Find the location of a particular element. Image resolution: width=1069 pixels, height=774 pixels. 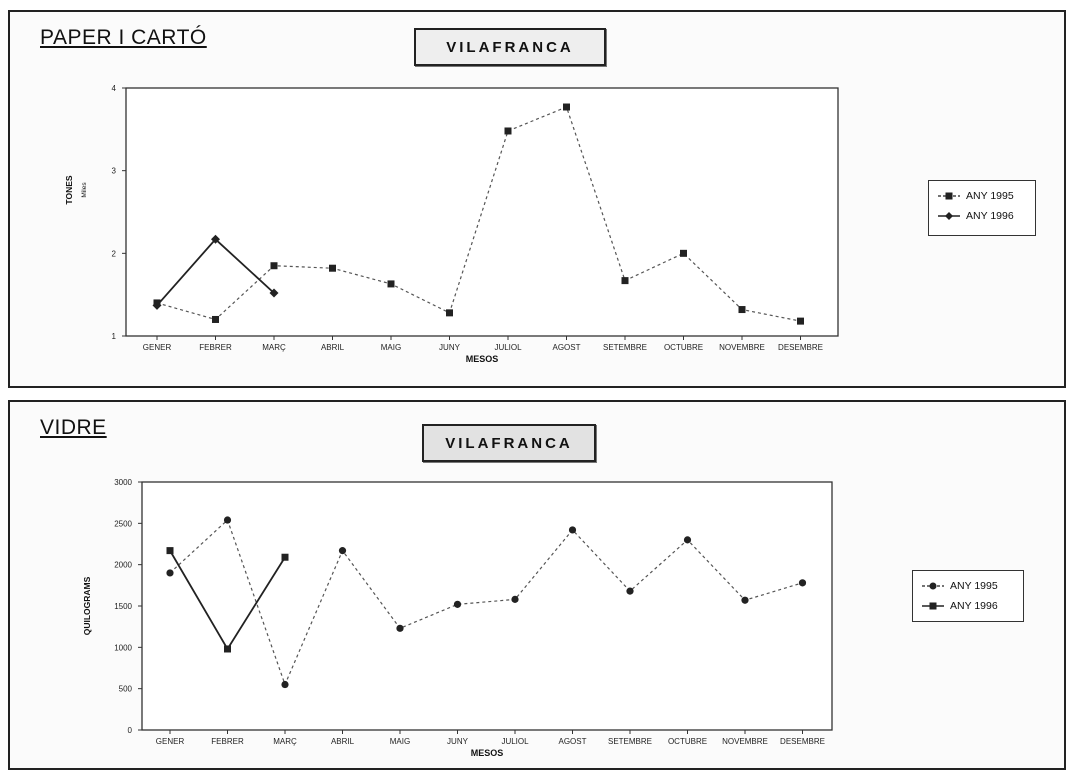

y-tick-label: 3000 is located at coordinates (123, 482).